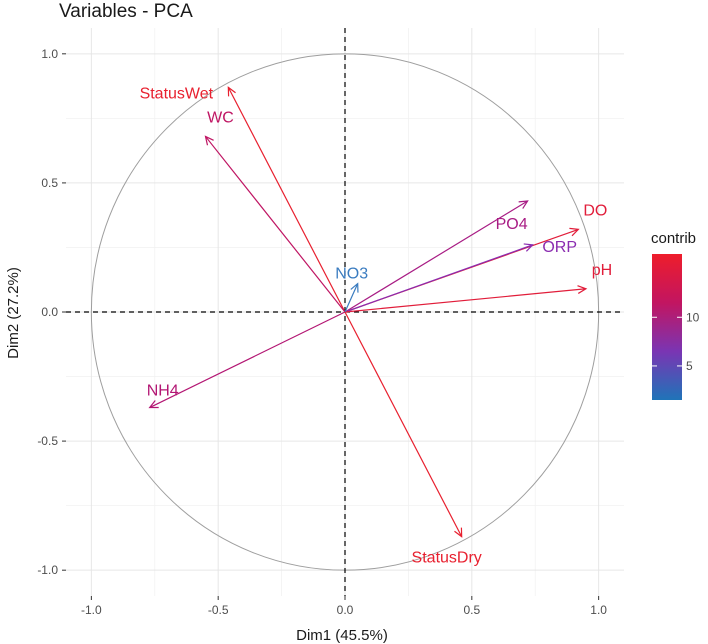 The image size is (708, 644). What do you see at coordinates (49, 312) in the screenshot?
I see `y-tick-label: 0.0` at bounding box center [49, 312].